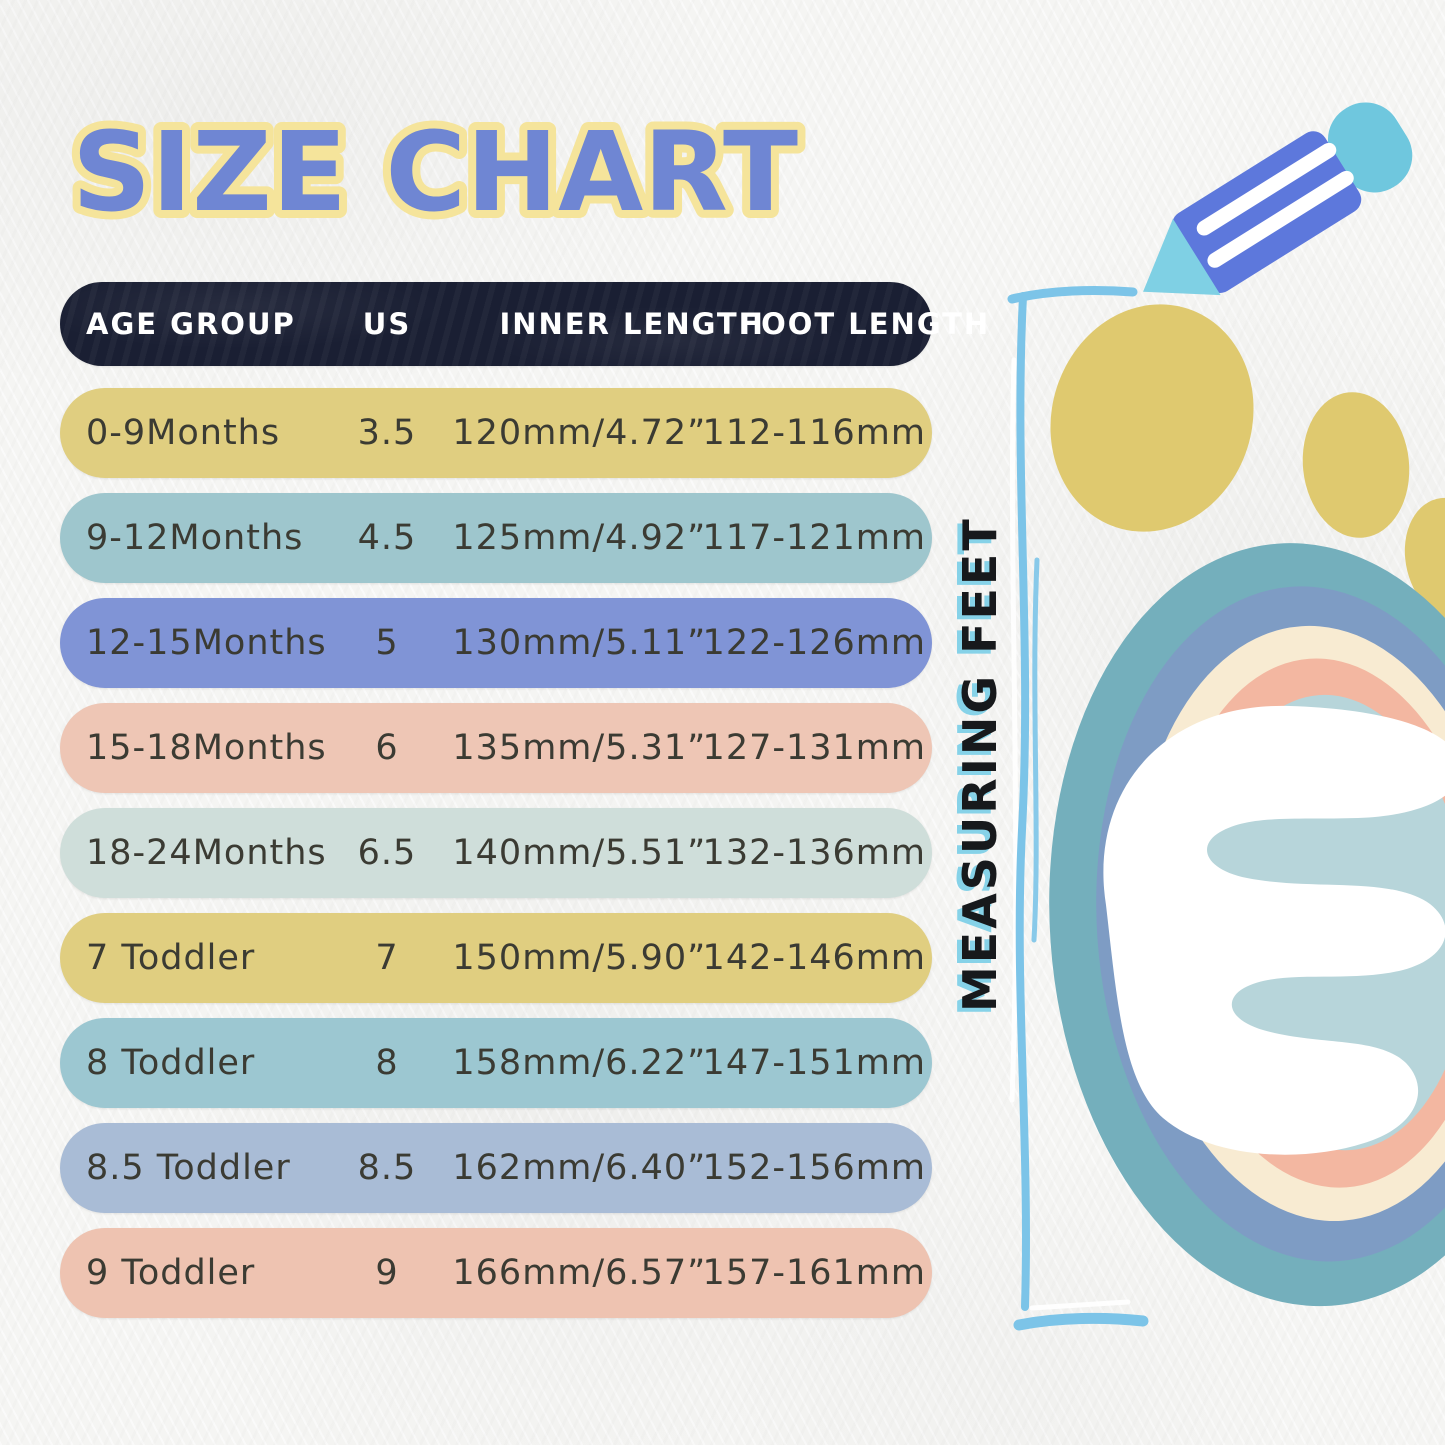 This screenshot has width=1445, height=1445. What do you see at coordinates (387, 1063) in the screenshot?
I see `cell-us: 8` at bounding box center [387, 1063].